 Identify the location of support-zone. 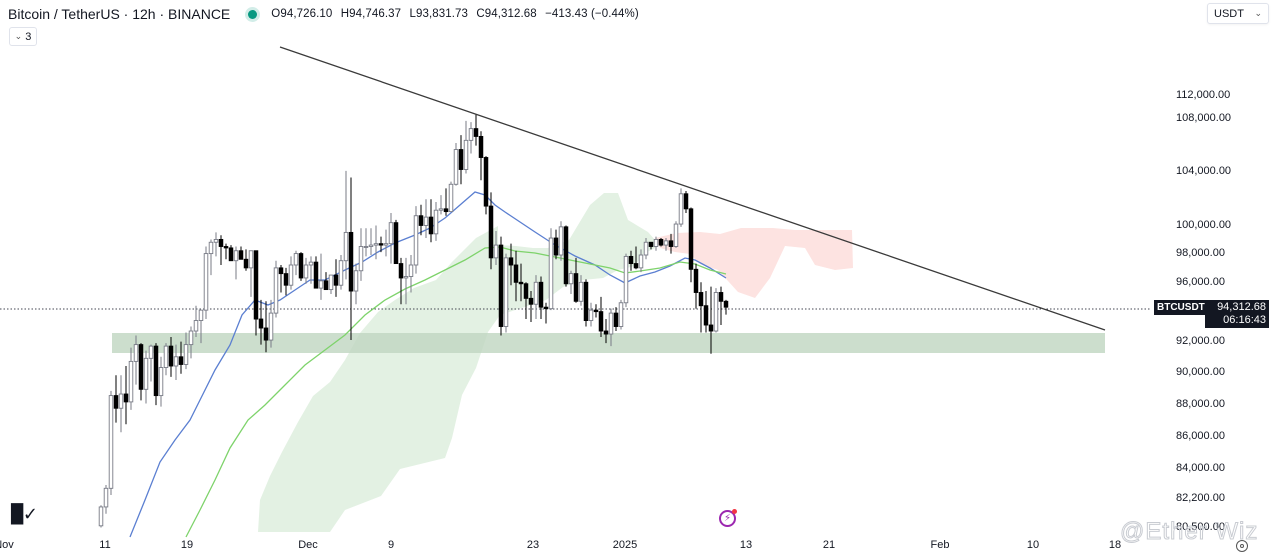
(608, 343).